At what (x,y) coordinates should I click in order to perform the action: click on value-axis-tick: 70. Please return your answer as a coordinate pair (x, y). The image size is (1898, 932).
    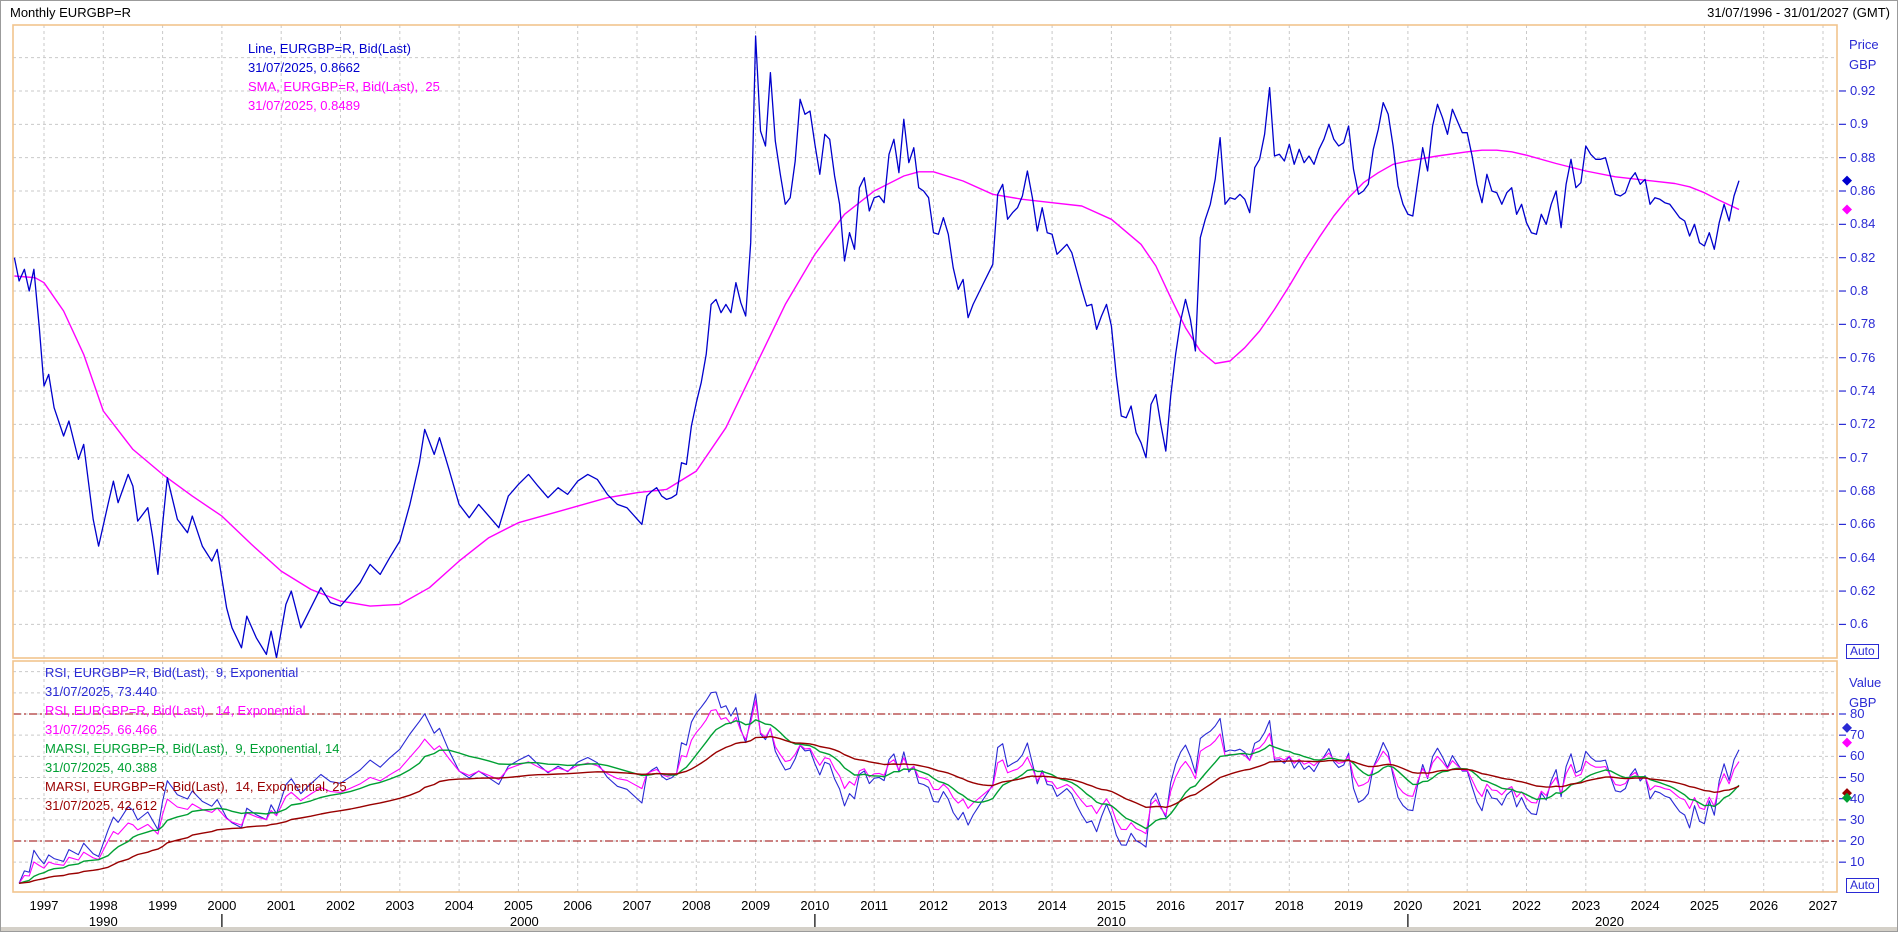
    Looking at the image, I should click on (1857, 735).